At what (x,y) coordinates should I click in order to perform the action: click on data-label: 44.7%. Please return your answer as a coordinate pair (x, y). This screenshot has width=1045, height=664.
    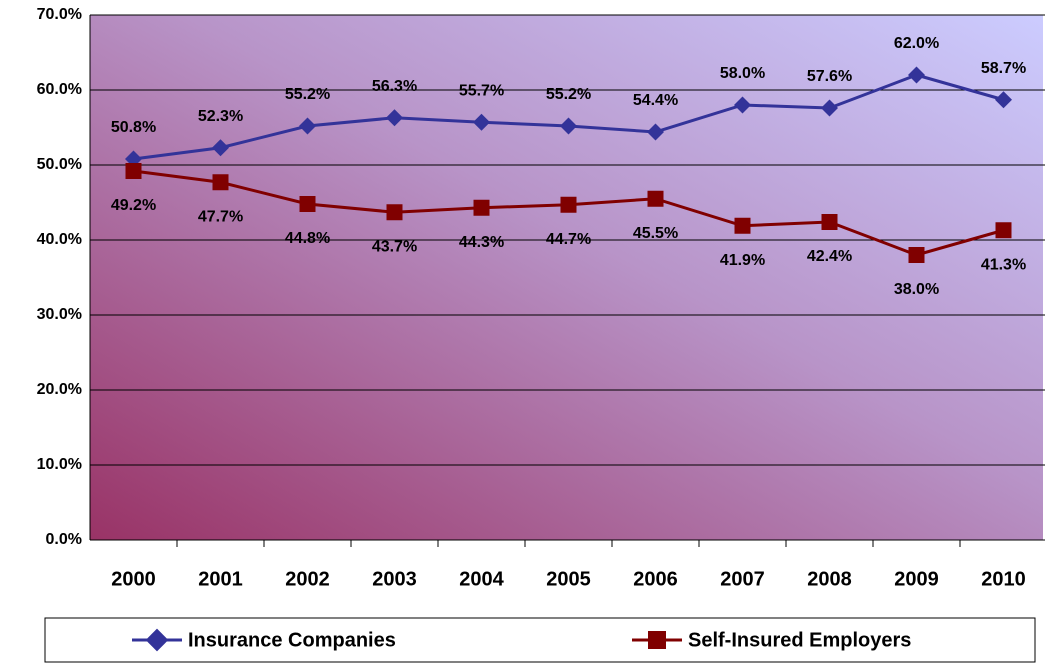
    Looking at the image, I should click on (568, 239).